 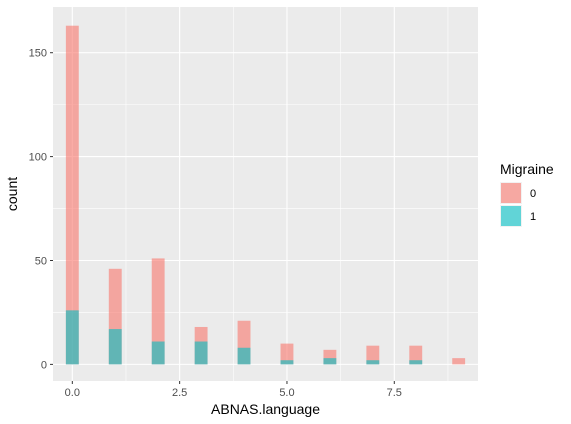 I want to click on legend-title: Migraine, so click(x=527, y=169).